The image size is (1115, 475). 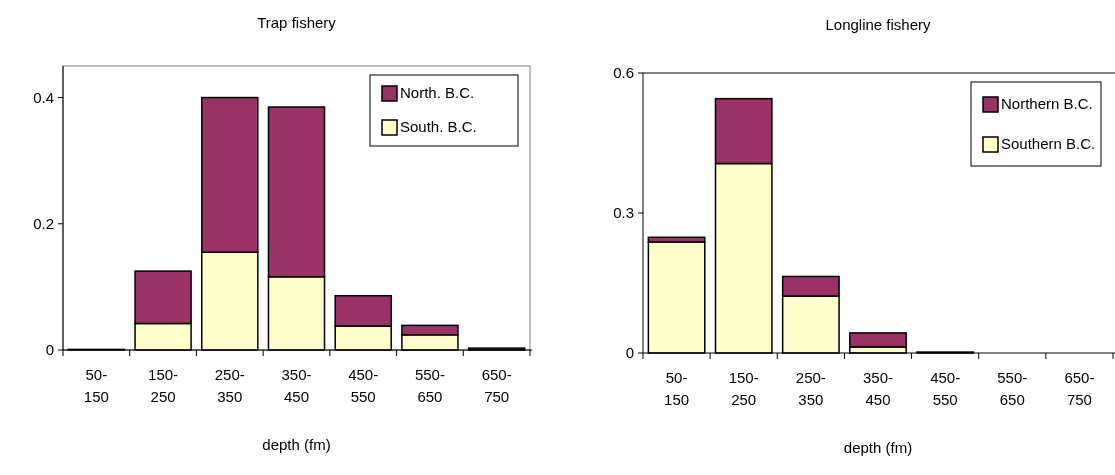 I want to click on y-tick-label: 0.2, so click(x=43, y=224).